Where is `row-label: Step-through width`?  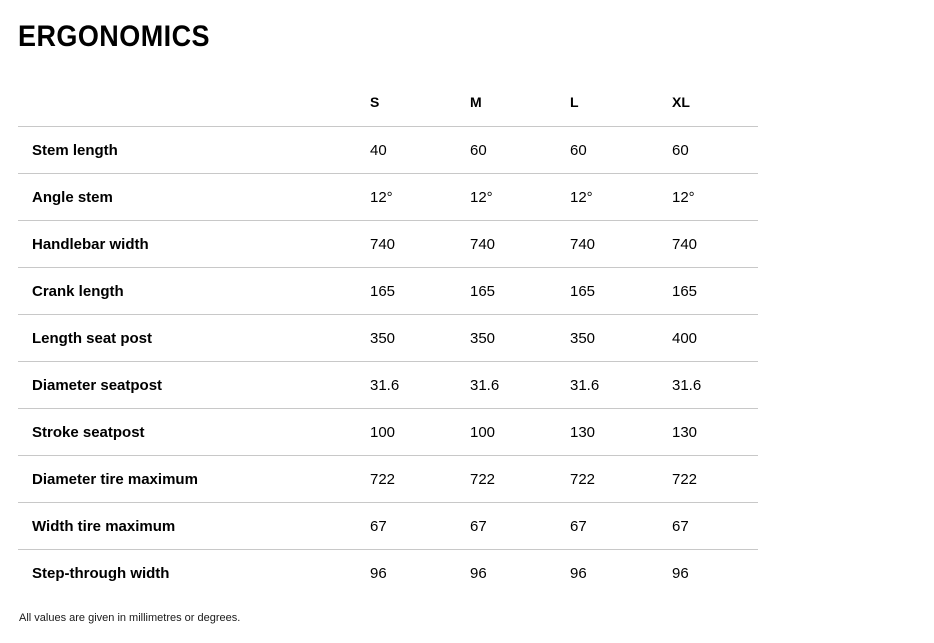 row-label: Step-through width is located at coordinates (101, 573).